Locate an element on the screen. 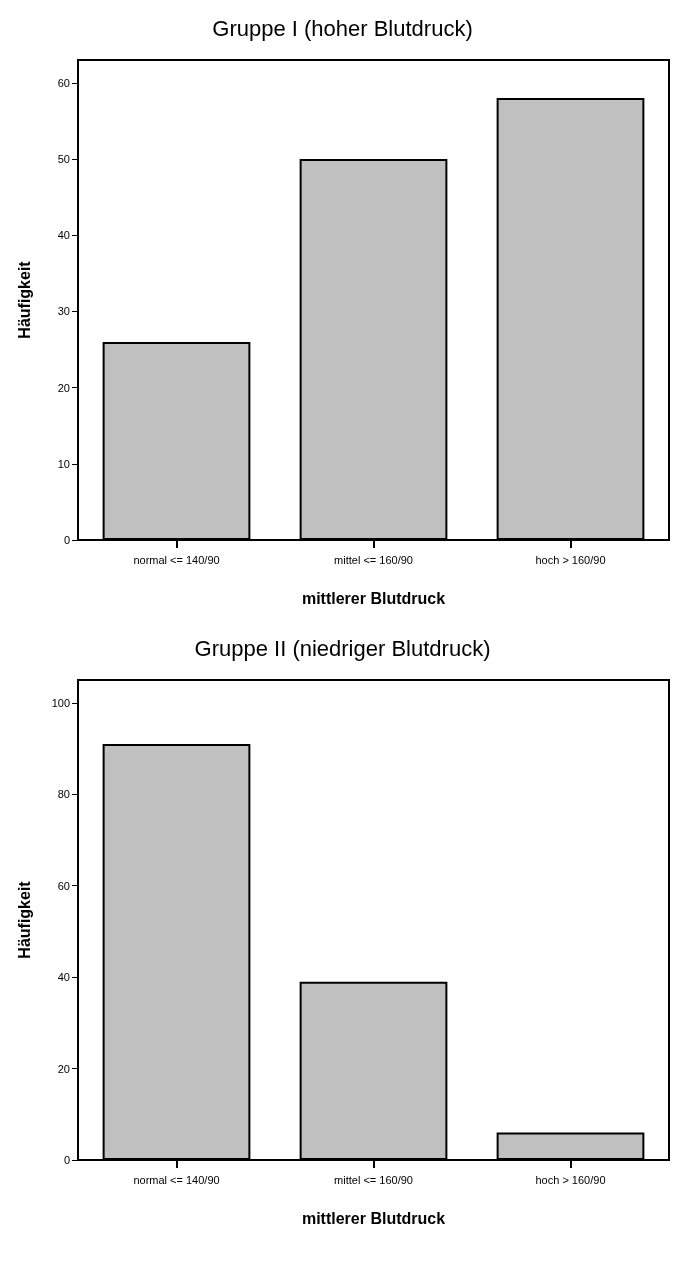 Image resolution: width=685 pixels, height=1266 pixels. y-tick-label: 10 is located at coordinates (63, 463).